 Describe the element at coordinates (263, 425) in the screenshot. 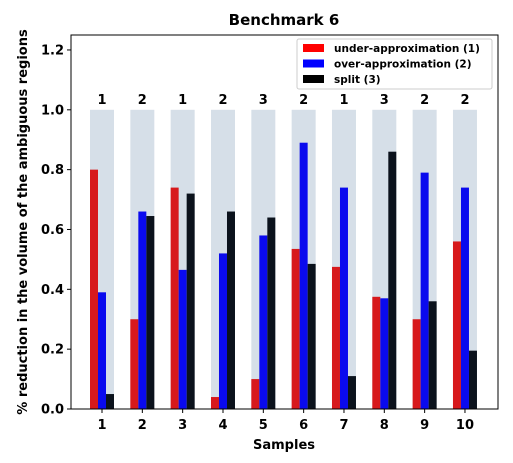

I see `x-tick-label-5: 5` at that location.